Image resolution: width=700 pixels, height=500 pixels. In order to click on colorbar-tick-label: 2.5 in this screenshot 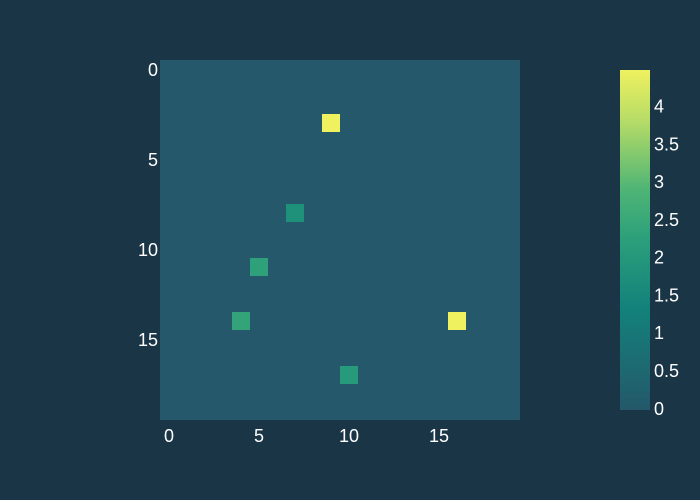, I will do `click(666, 220)`.